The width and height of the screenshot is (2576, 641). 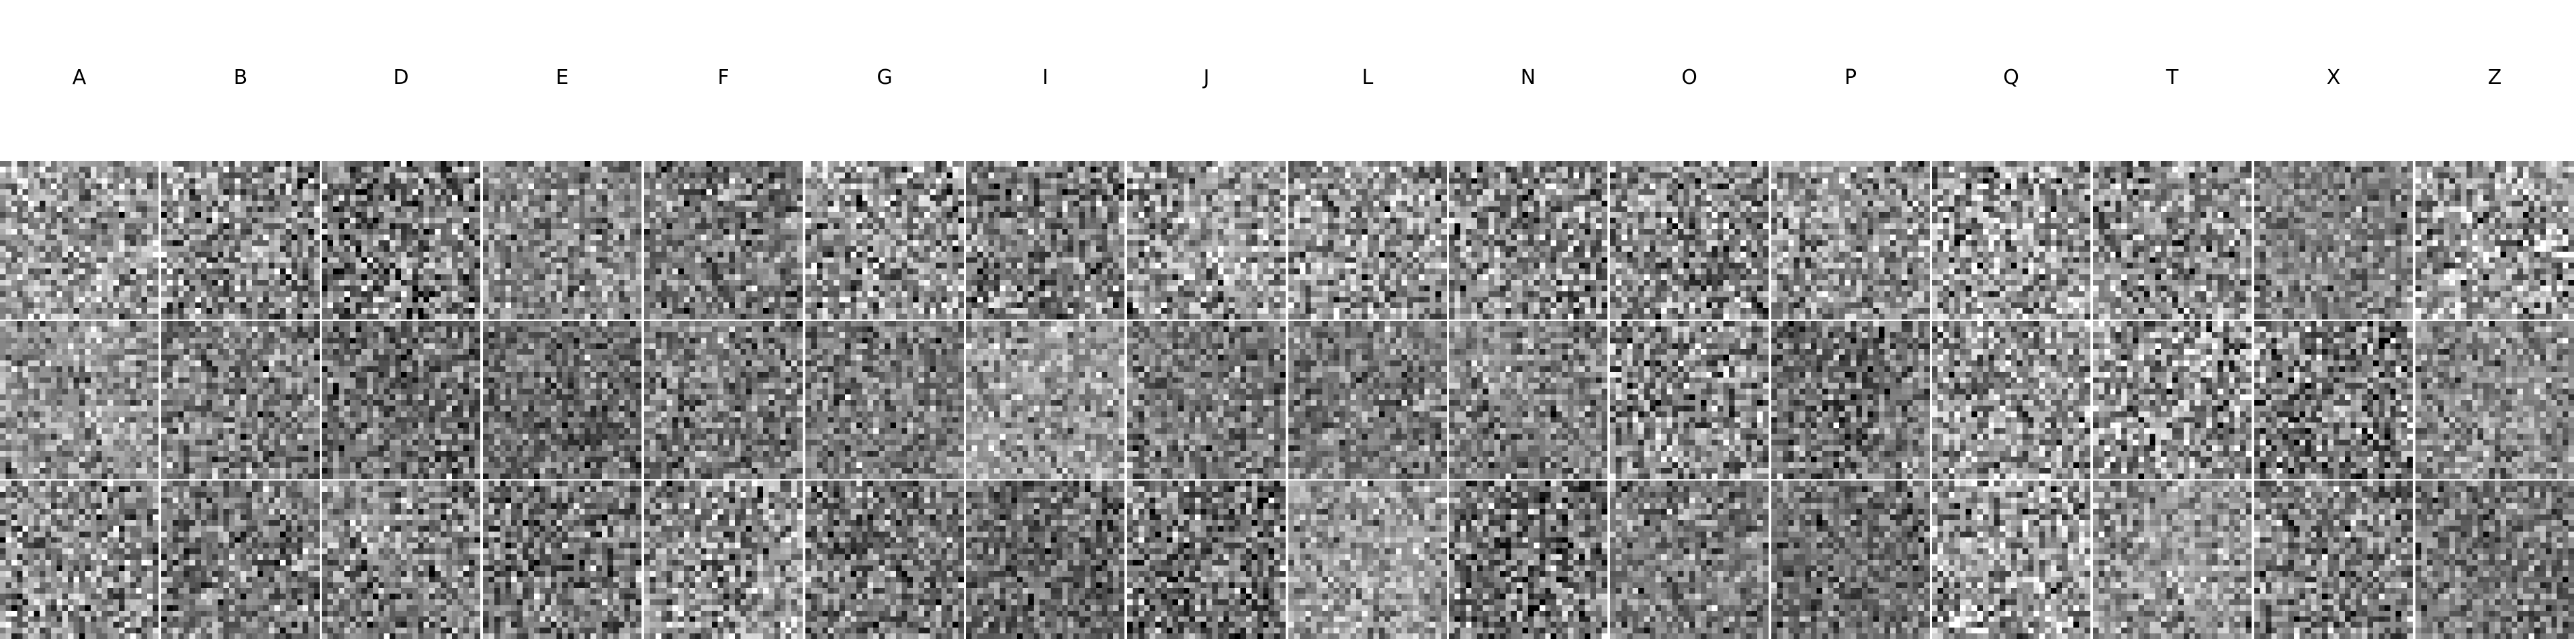 What do you see at coordinates (1368, 77) in the screenshot?
I see `column-label-l: L` at bounding box center [1368, 77].